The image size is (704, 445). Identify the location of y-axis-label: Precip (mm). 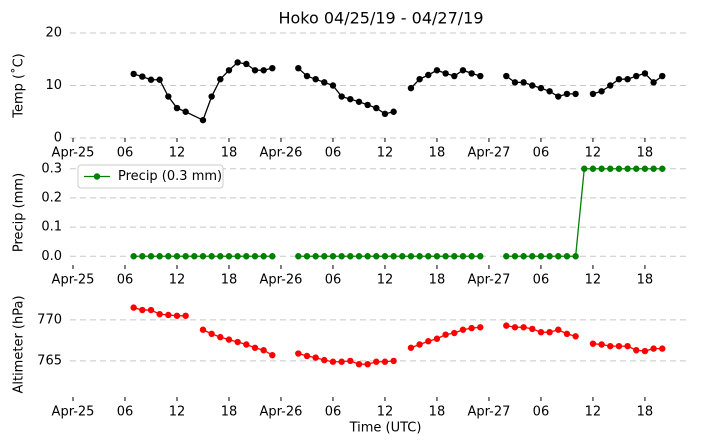
(19, 212).